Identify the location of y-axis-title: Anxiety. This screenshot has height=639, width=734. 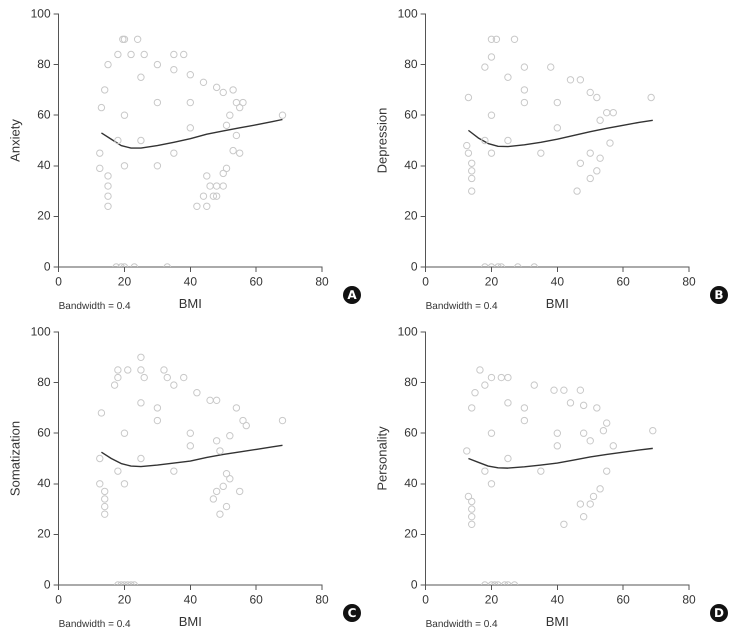
(14, 140).